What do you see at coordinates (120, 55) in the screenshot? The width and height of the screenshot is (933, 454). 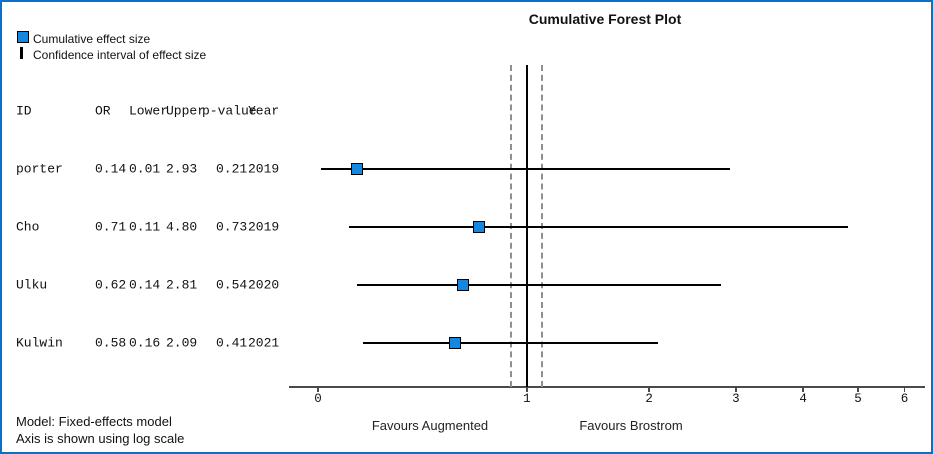 I see `legend-ci-label: Confidence interval of effect size` at bounding box center [120, 55].